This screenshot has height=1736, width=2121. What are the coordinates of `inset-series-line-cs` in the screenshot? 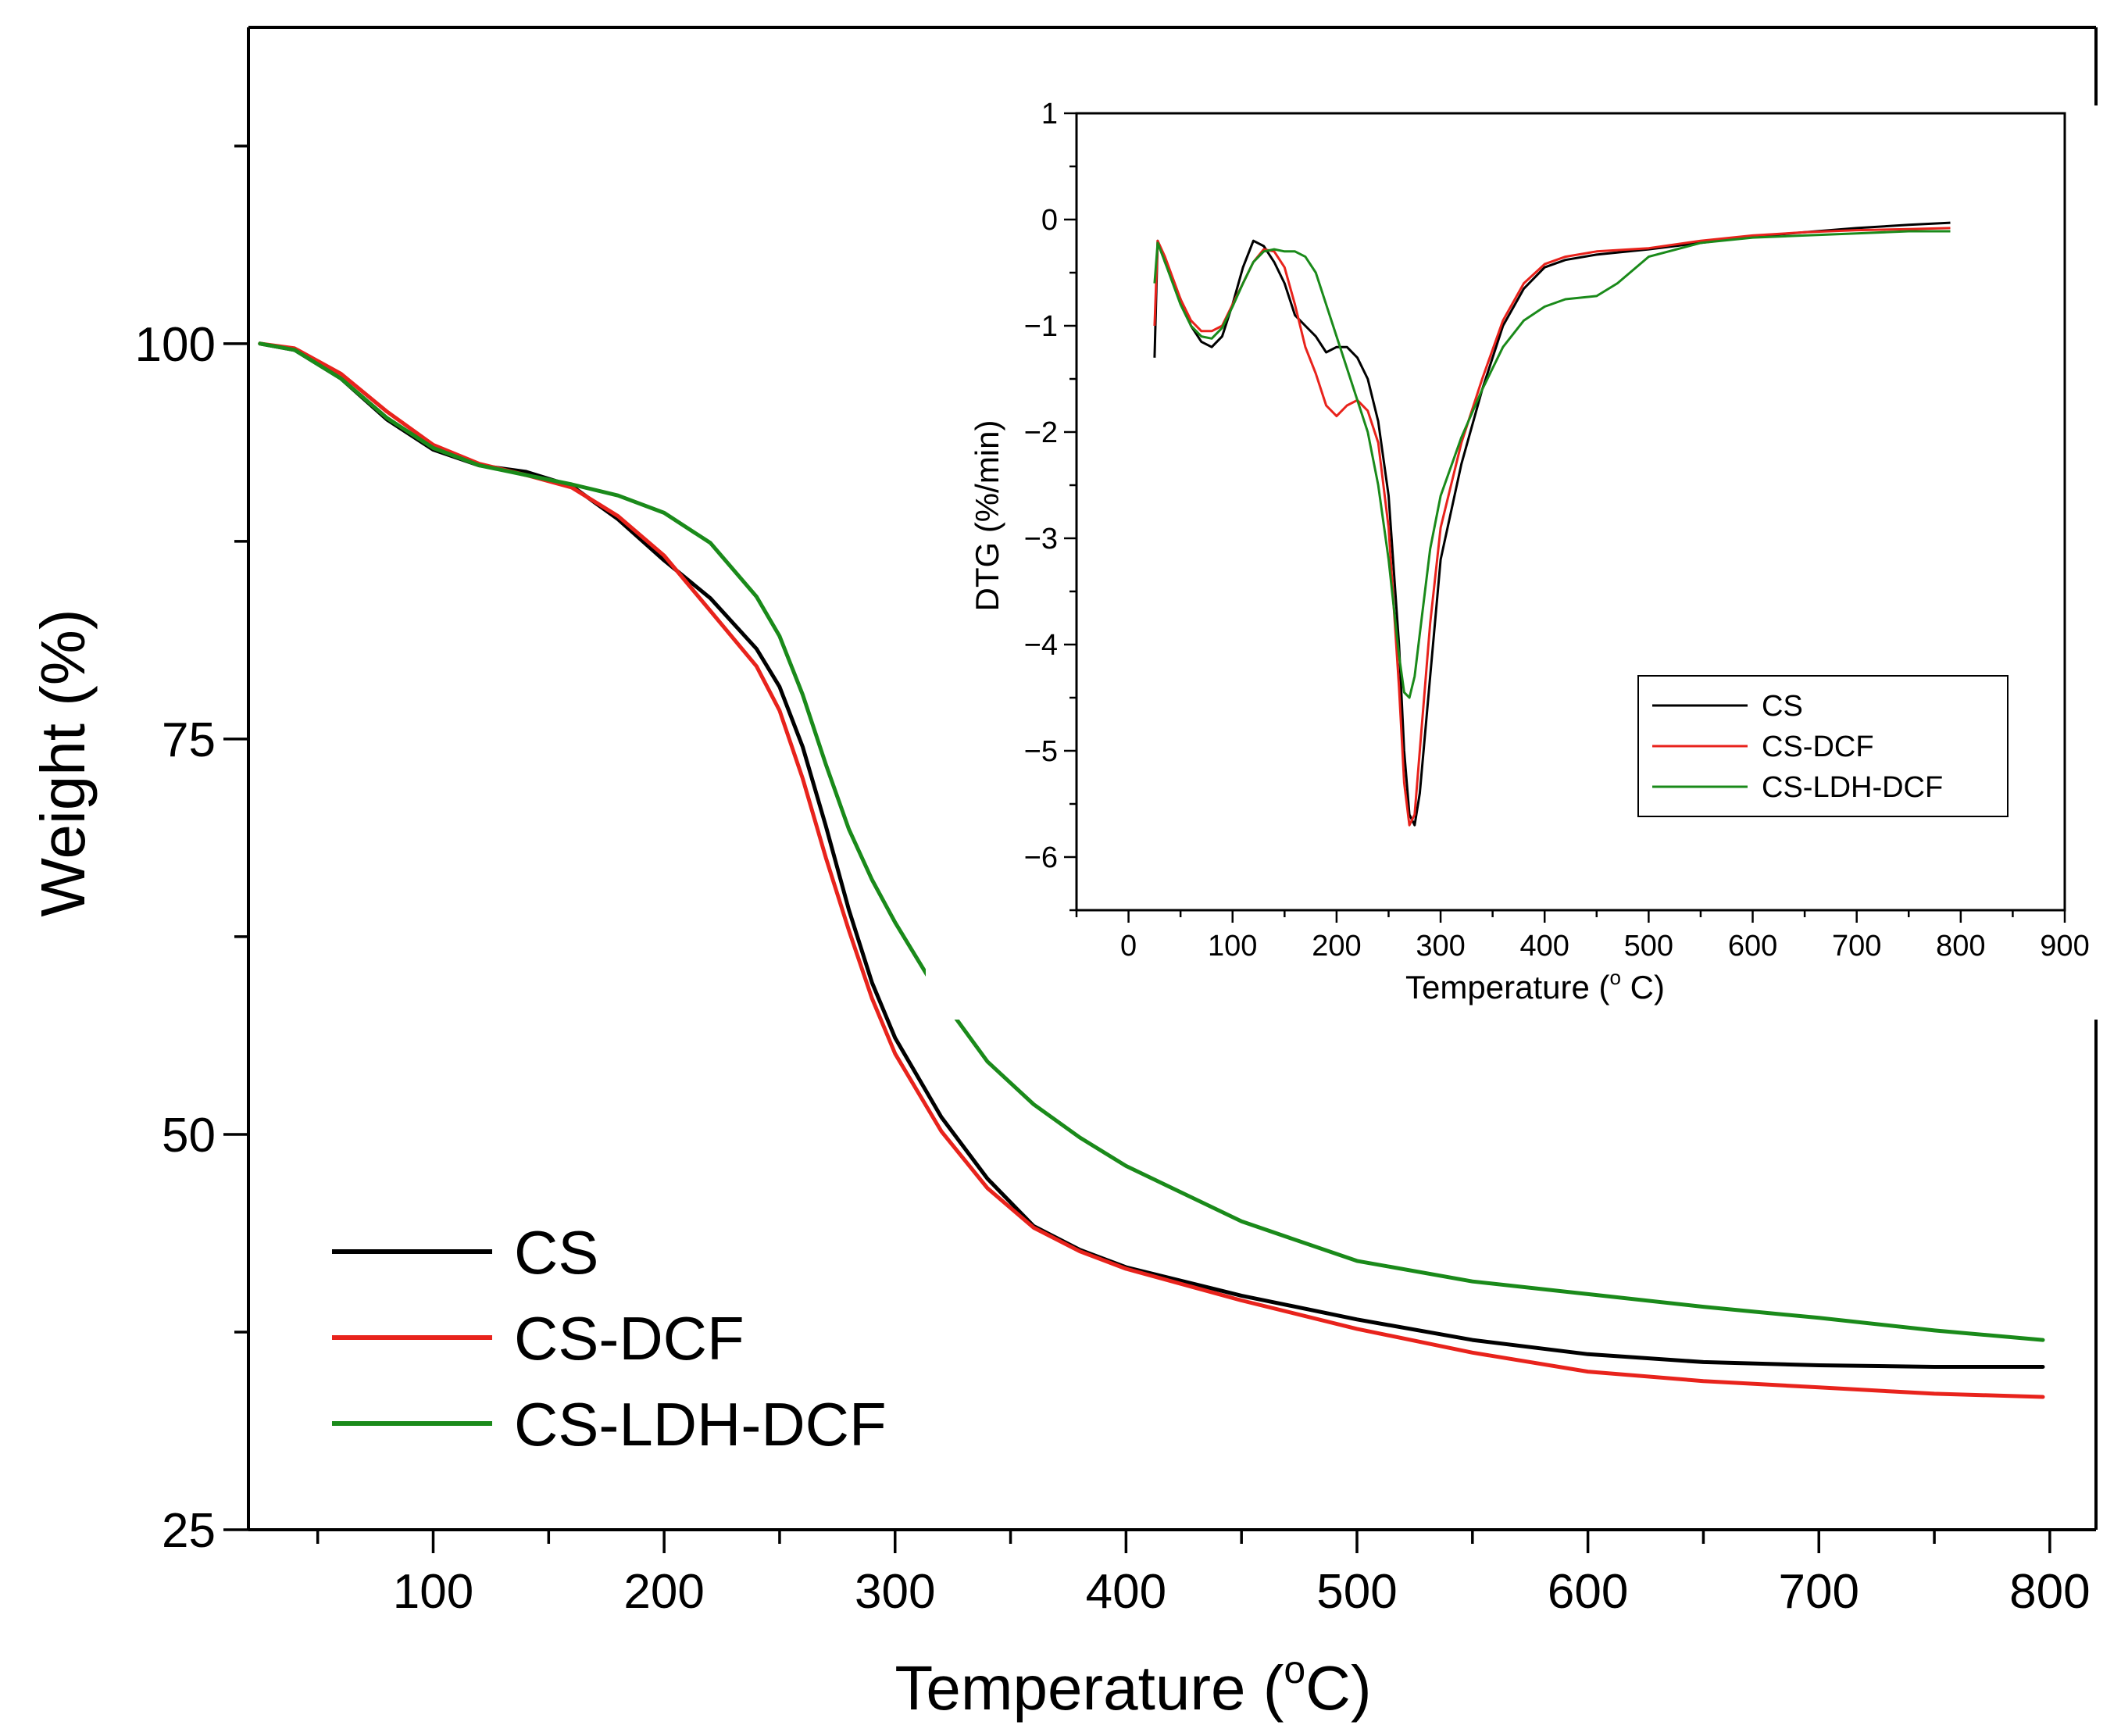 It's located at (1552, 524).